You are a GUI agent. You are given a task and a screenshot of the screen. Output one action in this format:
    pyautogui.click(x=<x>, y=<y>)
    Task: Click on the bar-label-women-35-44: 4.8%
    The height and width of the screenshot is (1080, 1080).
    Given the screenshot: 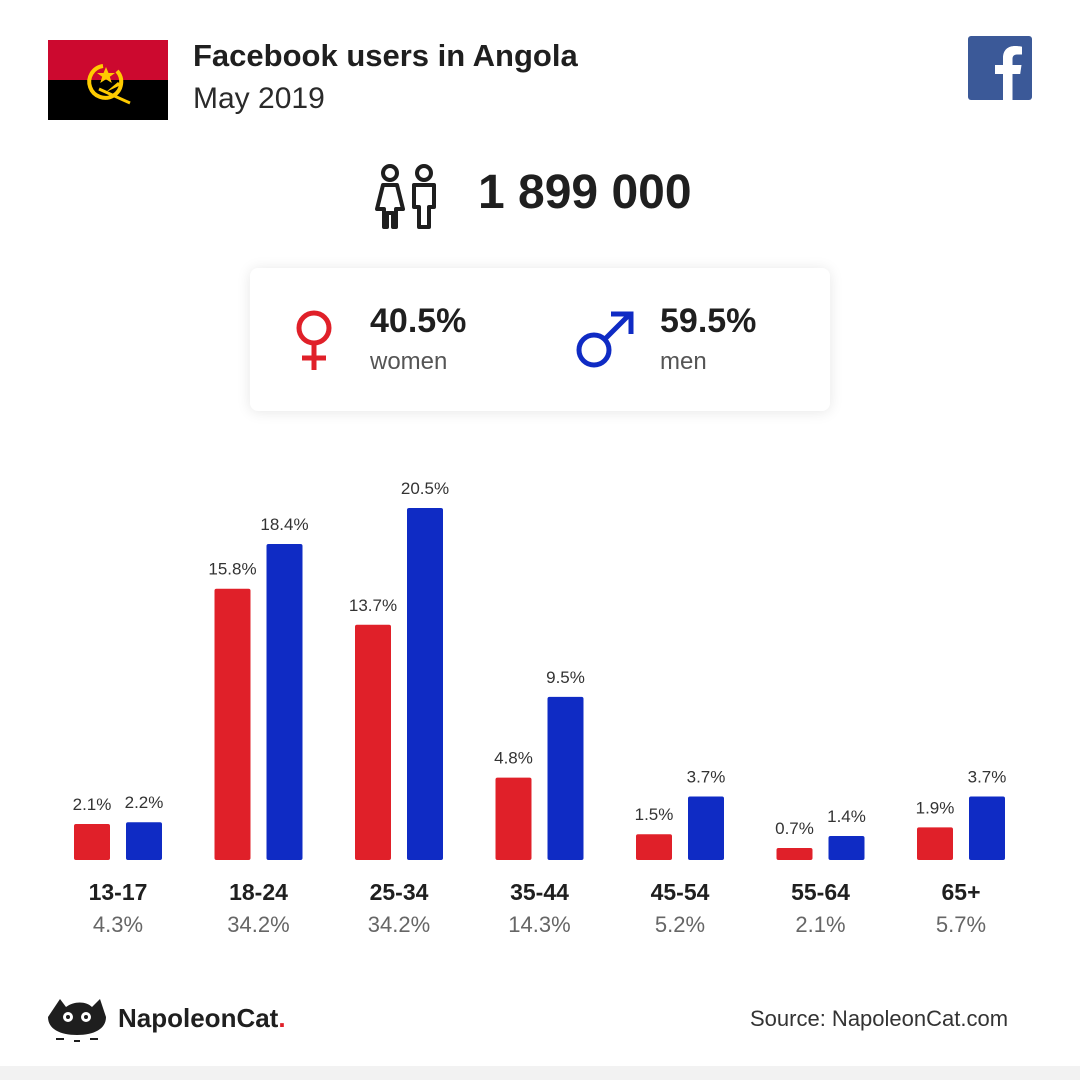 What is the action you would take?
    pyautogui.click(x=513, y=758)
    